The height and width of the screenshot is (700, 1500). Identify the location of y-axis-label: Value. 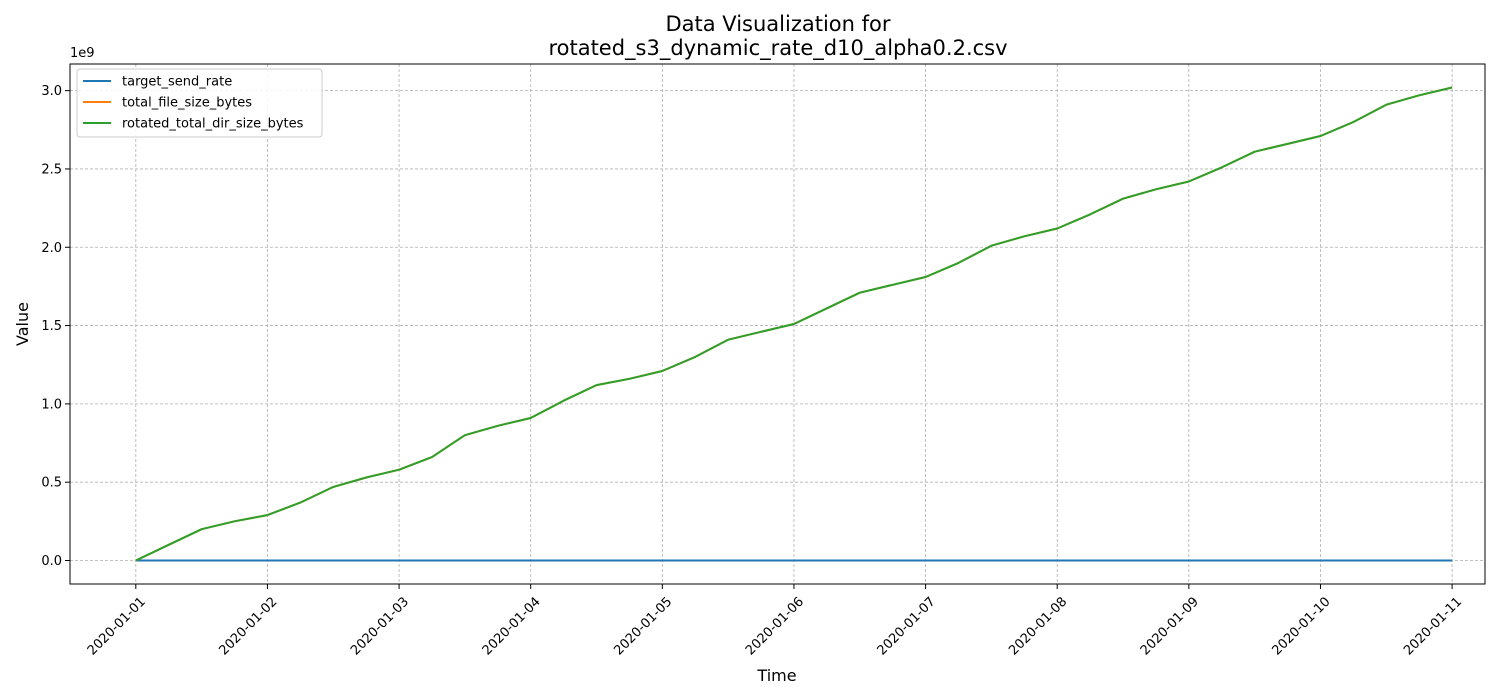
(22, 324).